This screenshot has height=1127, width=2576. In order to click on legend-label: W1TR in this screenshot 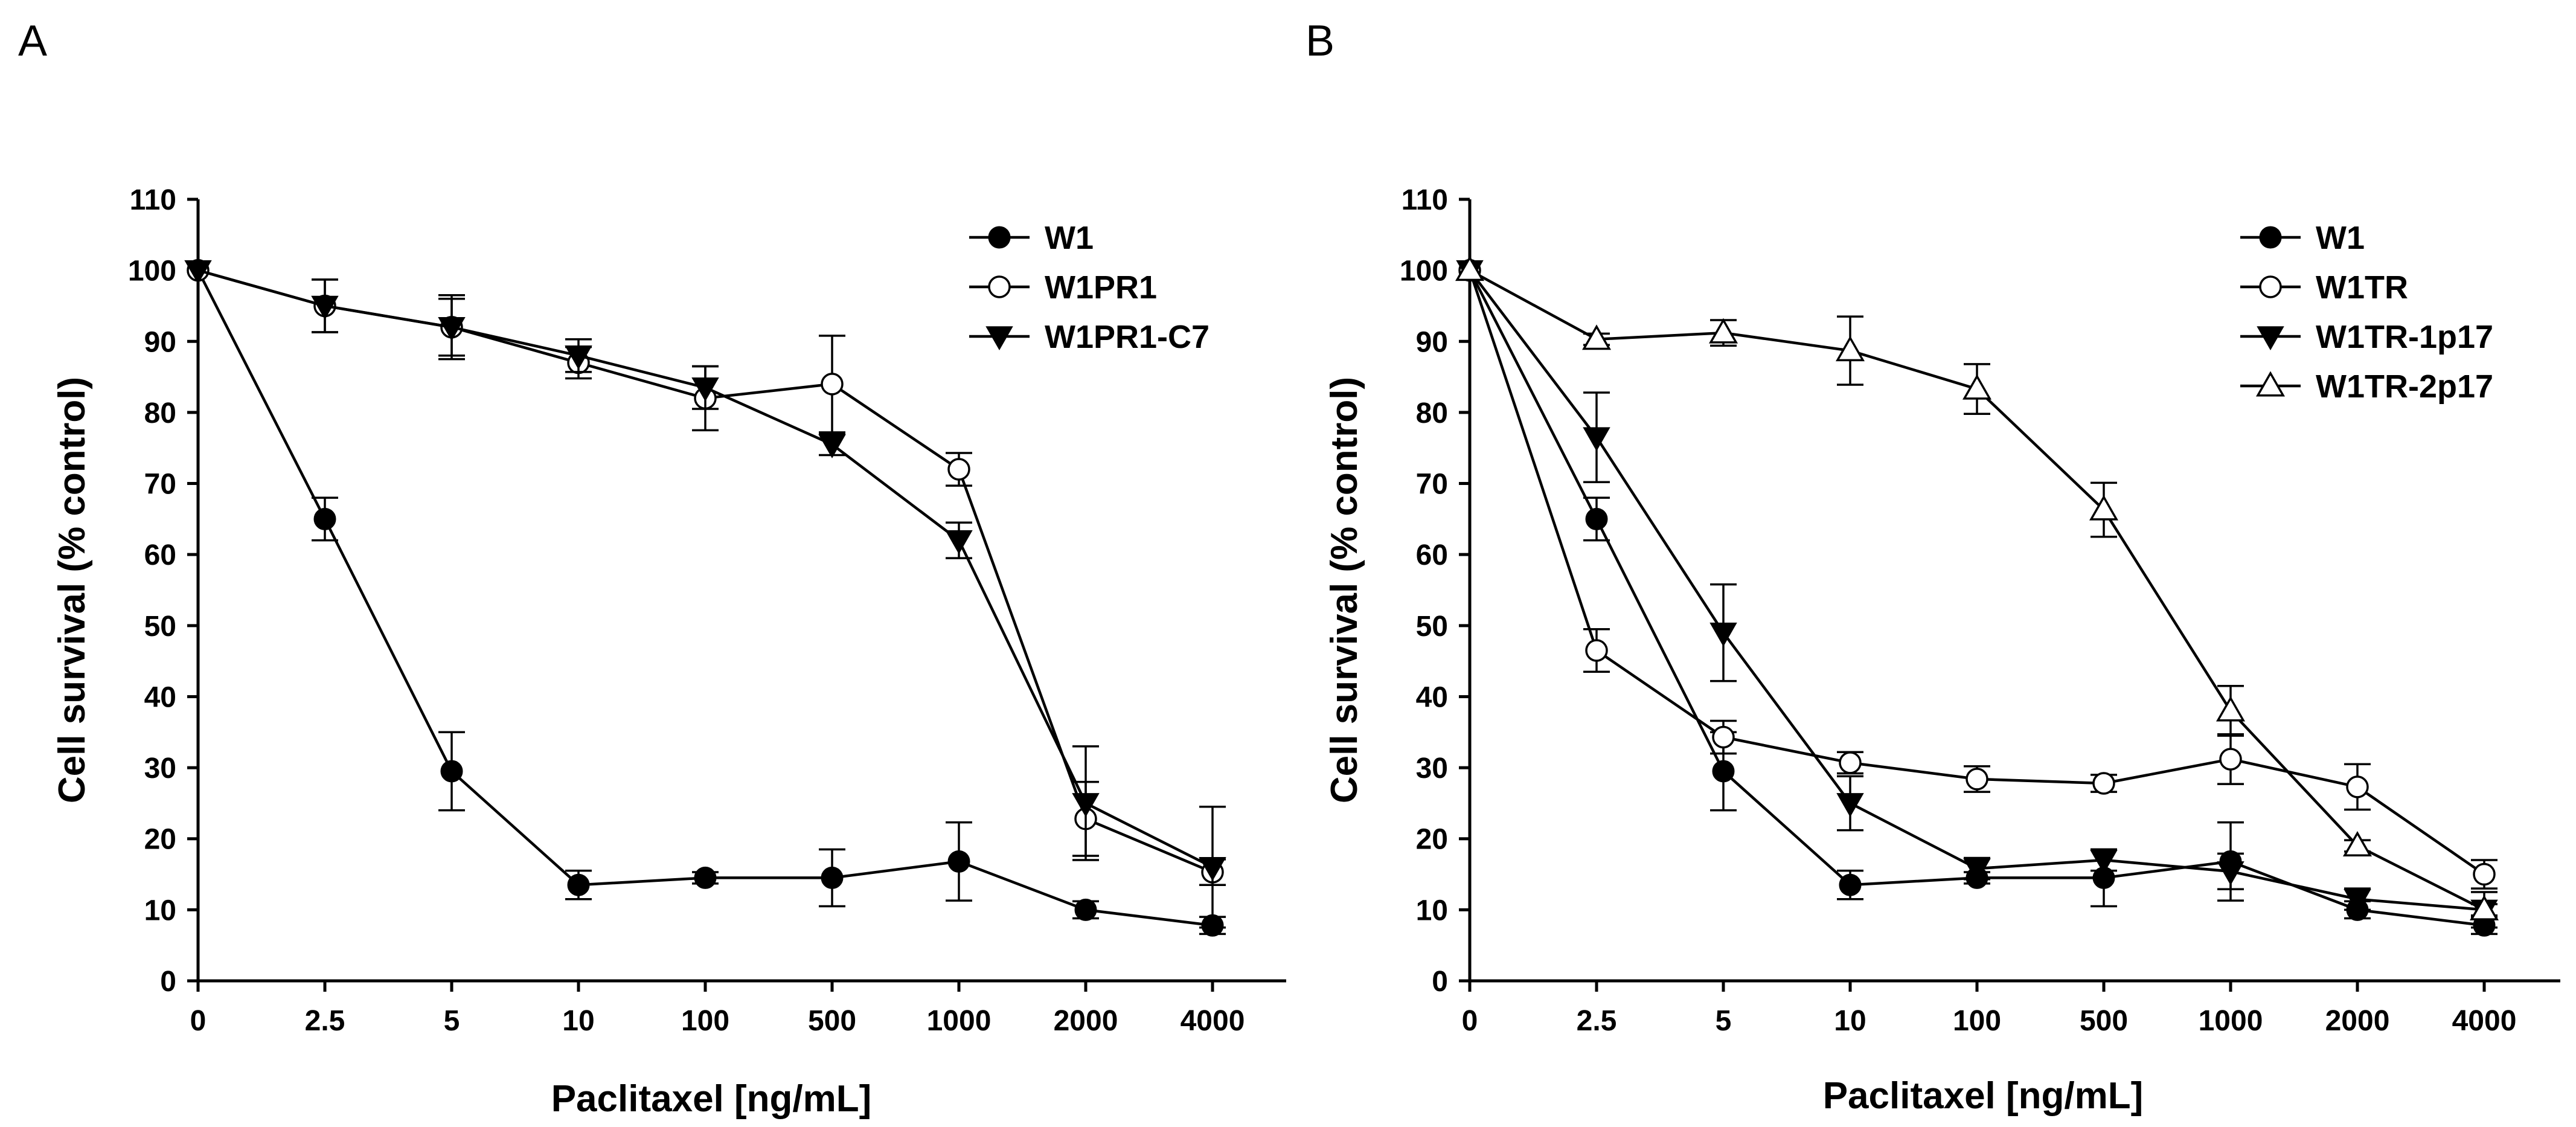, I will do `click(2362, 287)`.